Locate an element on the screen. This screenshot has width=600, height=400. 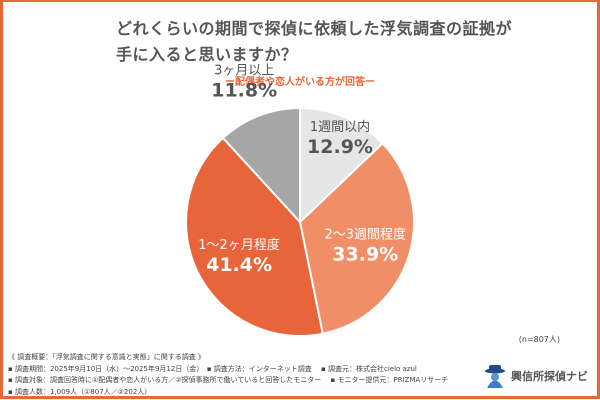
sample-size: (n=807人) is located at coordinates (539, 339).